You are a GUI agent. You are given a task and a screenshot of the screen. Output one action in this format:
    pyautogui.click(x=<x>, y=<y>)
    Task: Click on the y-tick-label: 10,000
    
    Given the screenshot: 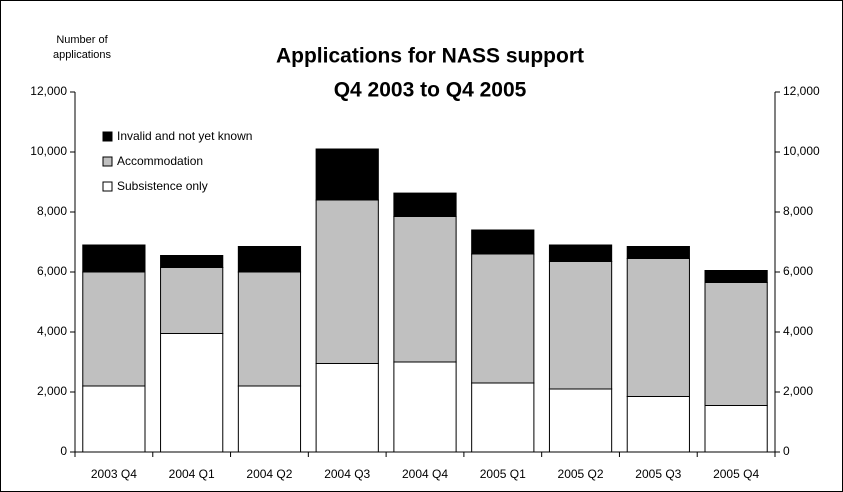 What is the action you would take?
    pyautogui.click(x=48, y=151)
    